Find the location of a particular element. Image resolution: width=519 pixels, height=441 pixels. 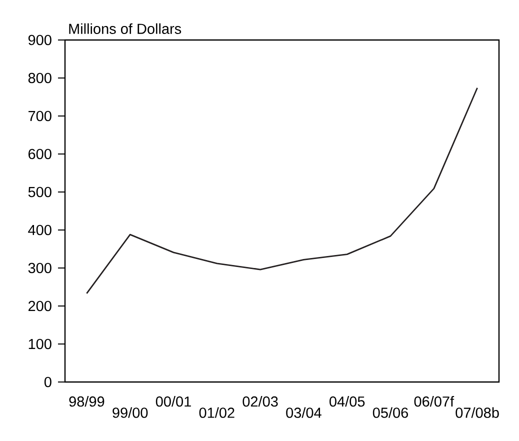

y-tick-label: 500 is located at coordinates (40, 192).